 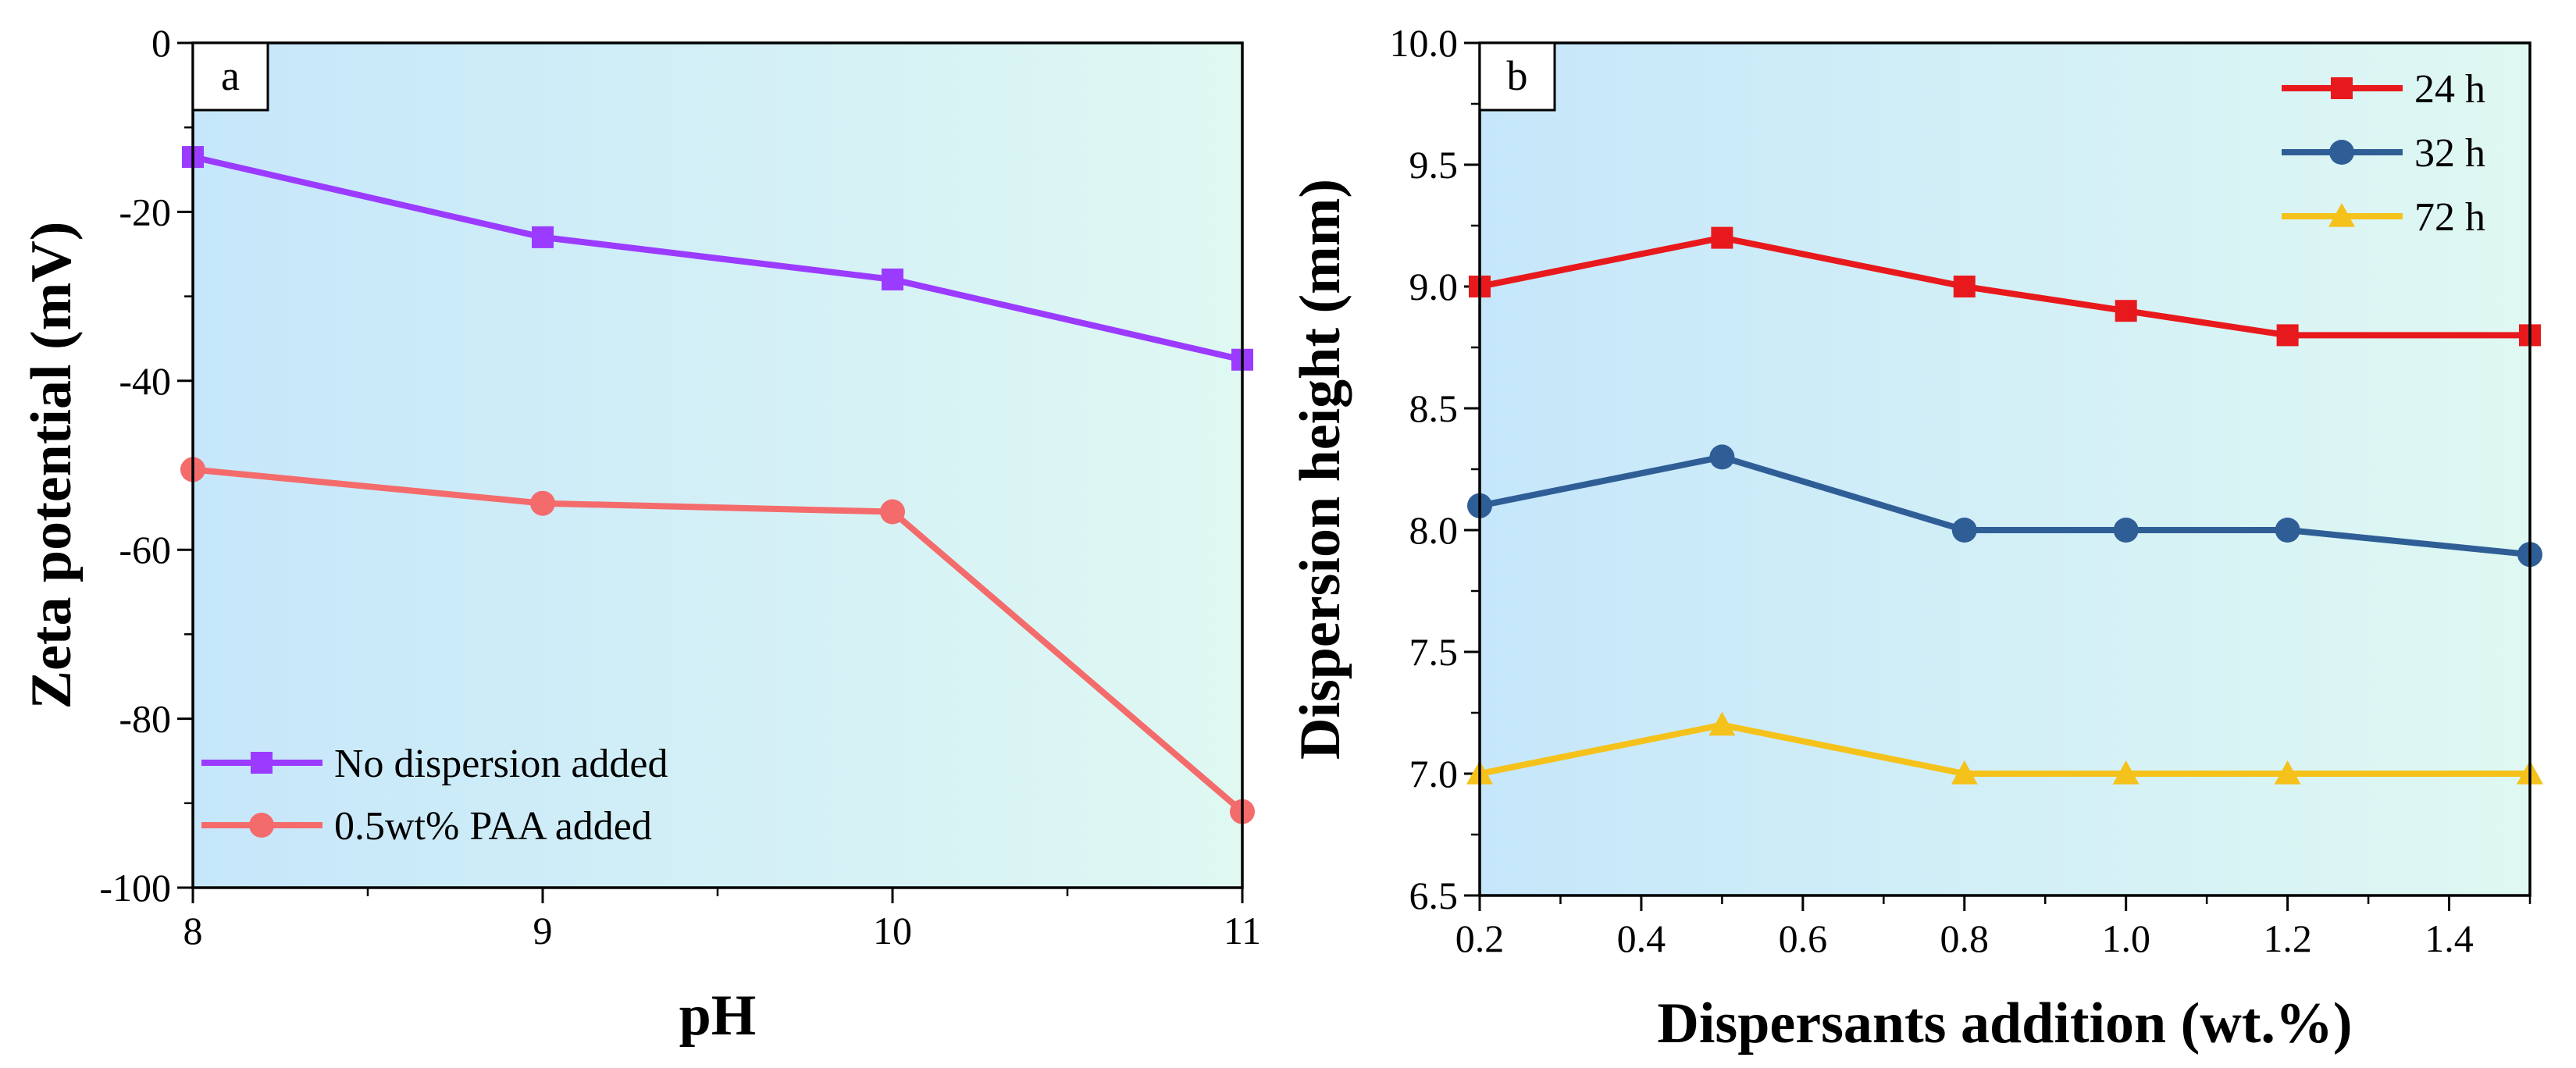 What do you see at coordinates (145, 211) in the screenshot?
I see `y-tick-label: -20` at bounding box center [145, 211].